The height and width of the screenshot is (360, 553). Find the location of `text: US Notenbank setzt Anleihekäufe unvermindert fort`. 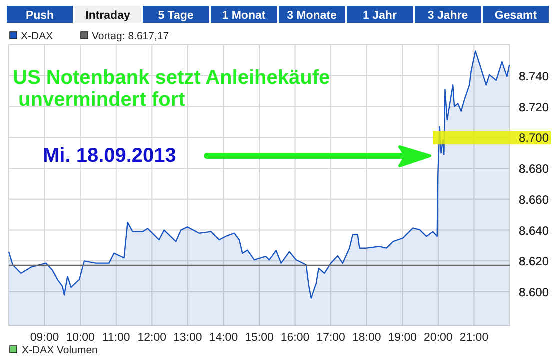

text: US Notenbank setzt Anleihekäufe unvermindert fort is located at coordinates (171, 89).